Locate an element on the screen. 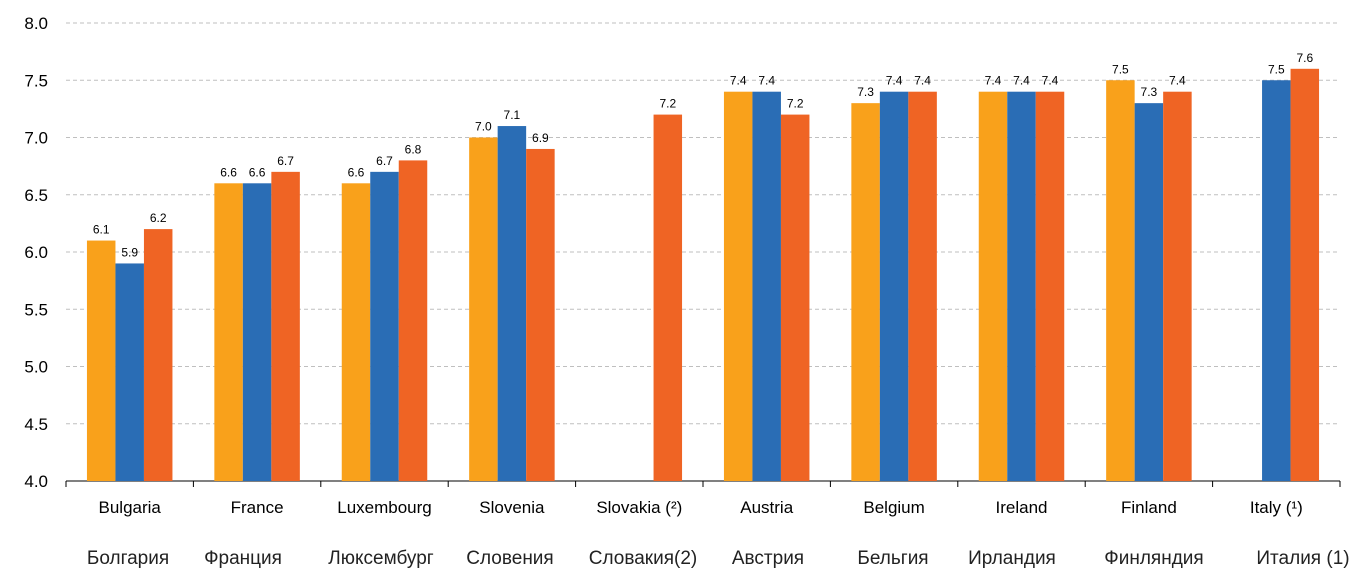  y-tick-label: 7.5 is located at coordinates (36, 80).